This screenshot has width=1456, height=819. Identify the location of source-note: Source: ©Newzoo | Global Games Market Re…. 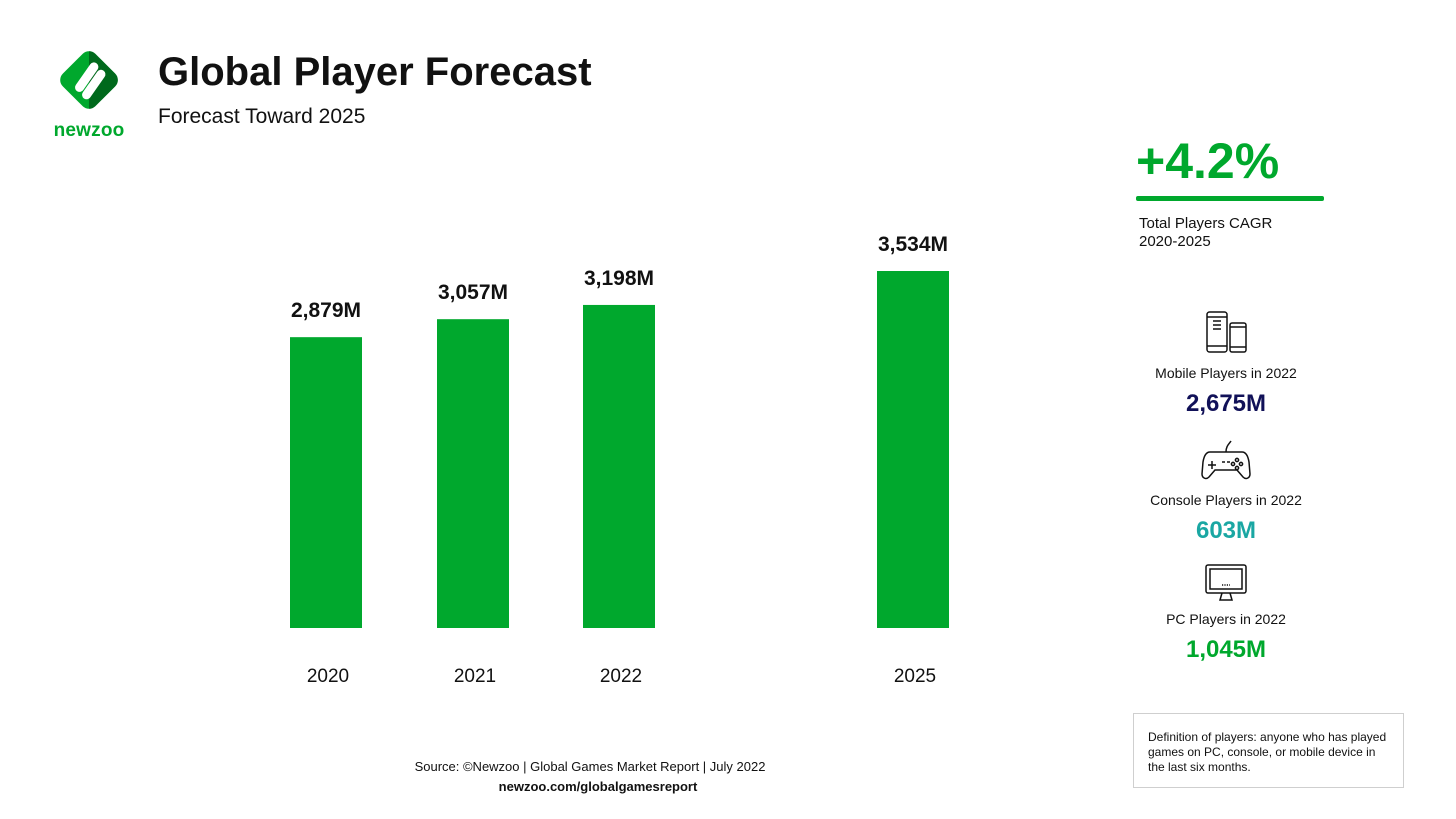
(590, 766).